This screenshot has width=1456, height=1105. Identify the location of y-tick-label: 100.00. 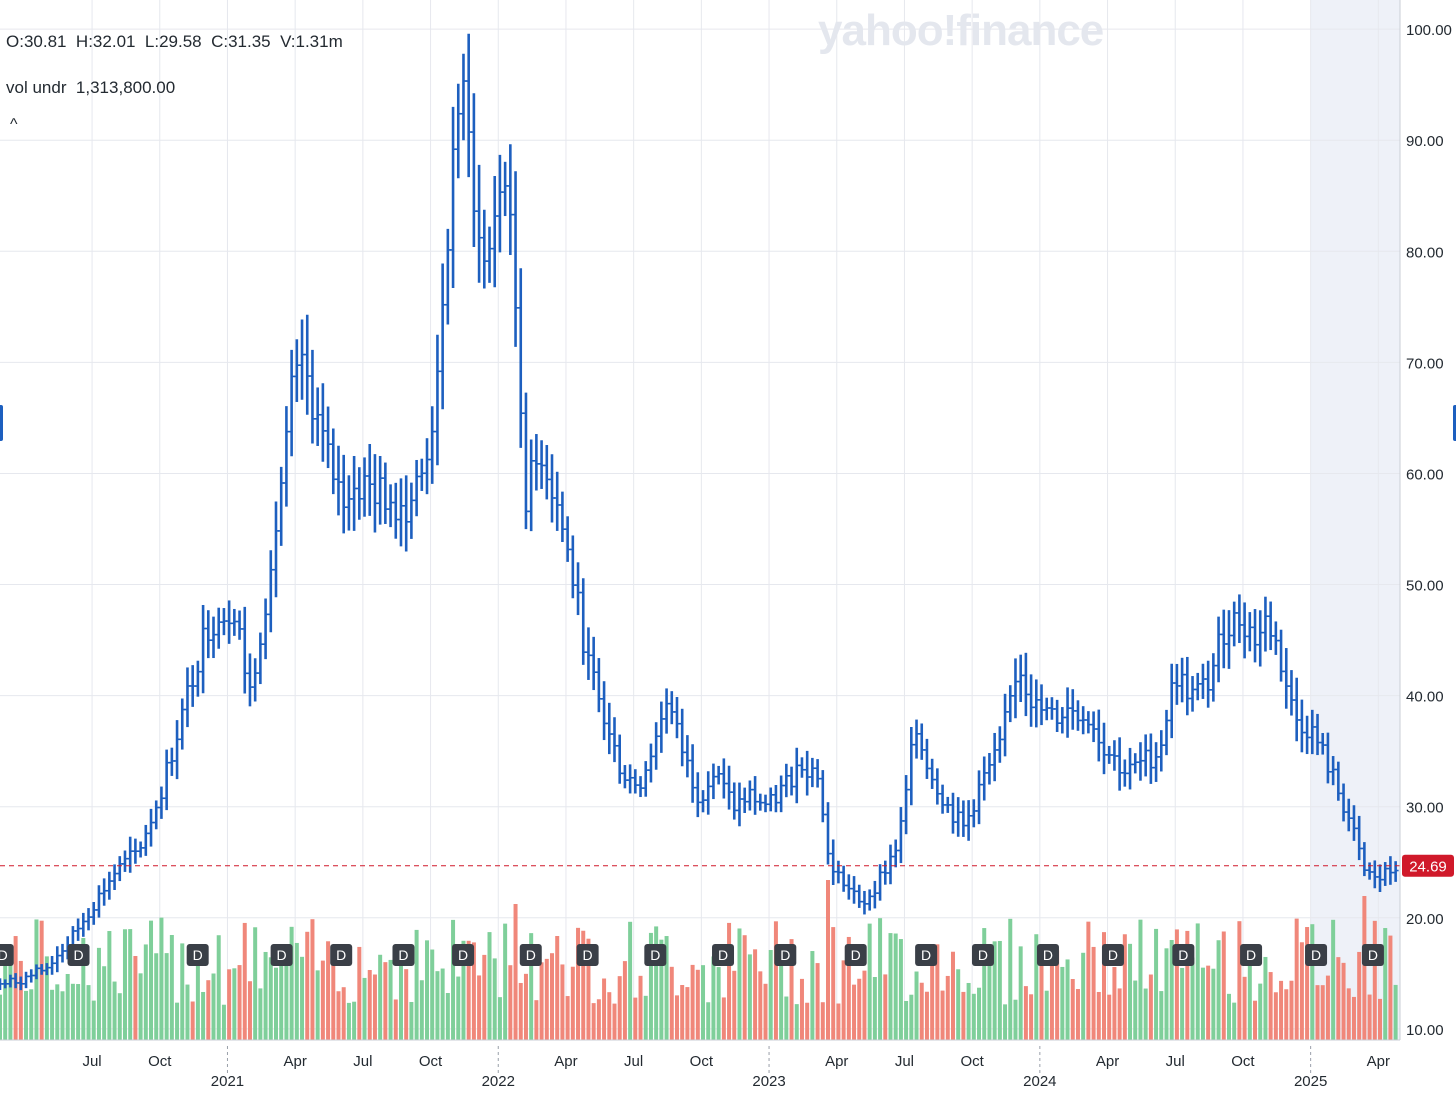
(1429, 30).